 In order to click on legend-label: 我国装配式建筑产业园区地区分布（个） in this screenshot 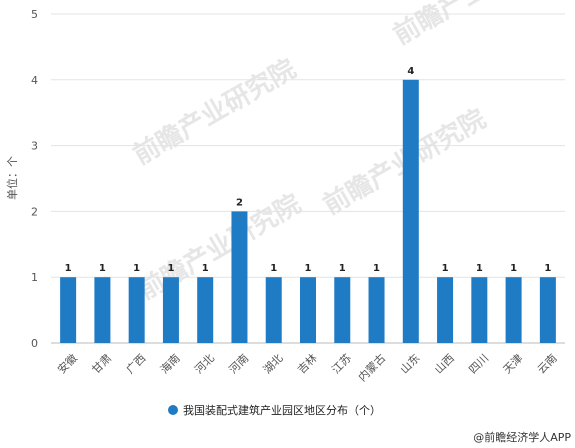, I will do `click(282, 410)`.